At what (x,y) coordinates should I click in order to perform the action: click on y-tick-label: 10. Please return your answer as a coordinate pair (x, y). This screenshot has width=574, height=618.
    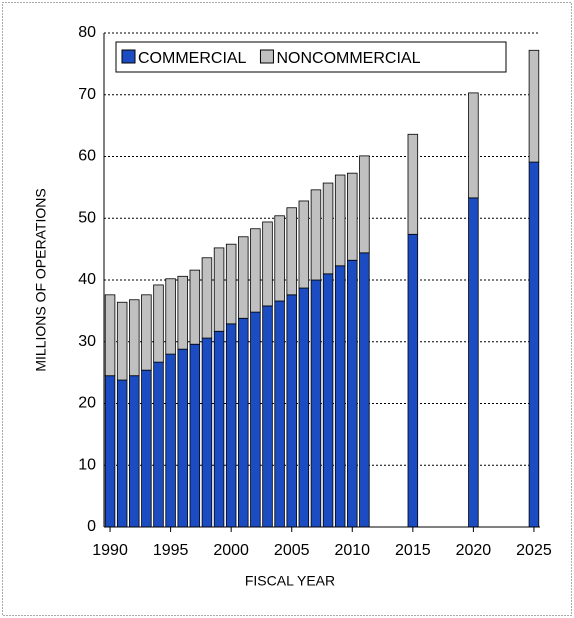
    Looking at the image, I should click on (87, 464).